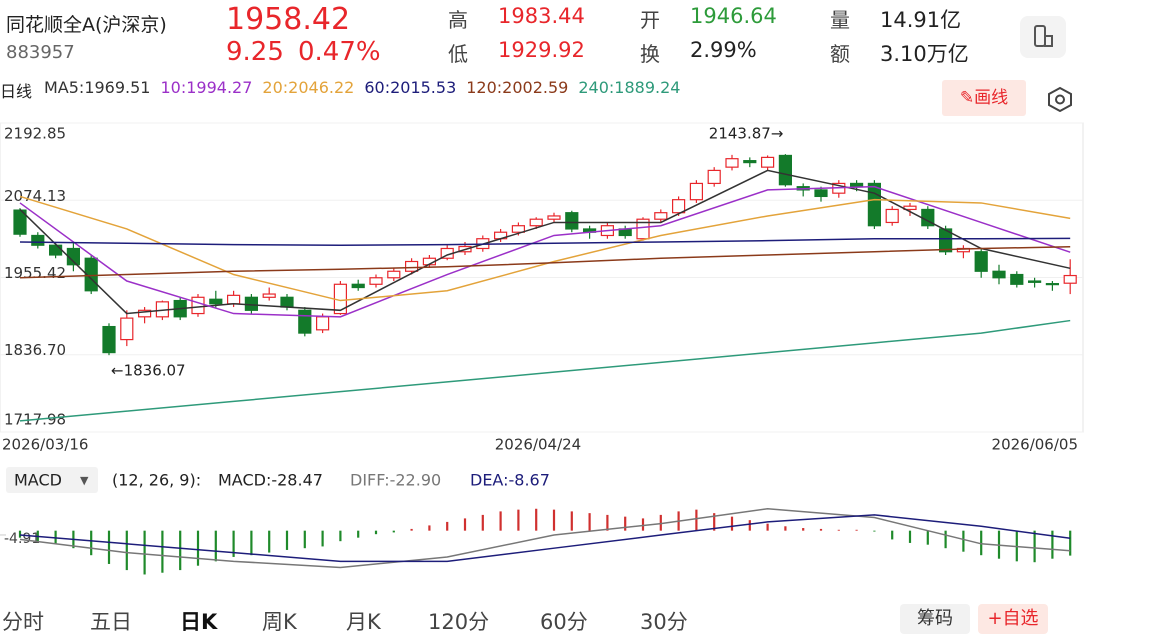 The image size is (1170, 636). I want to click on tab: 分时, so click(23, 622).